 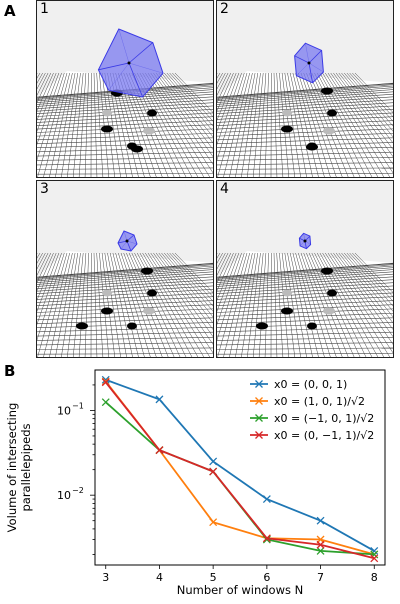 I want to click on legend-label: x0 = (0, 0, 1), so click(x=310, y=384).